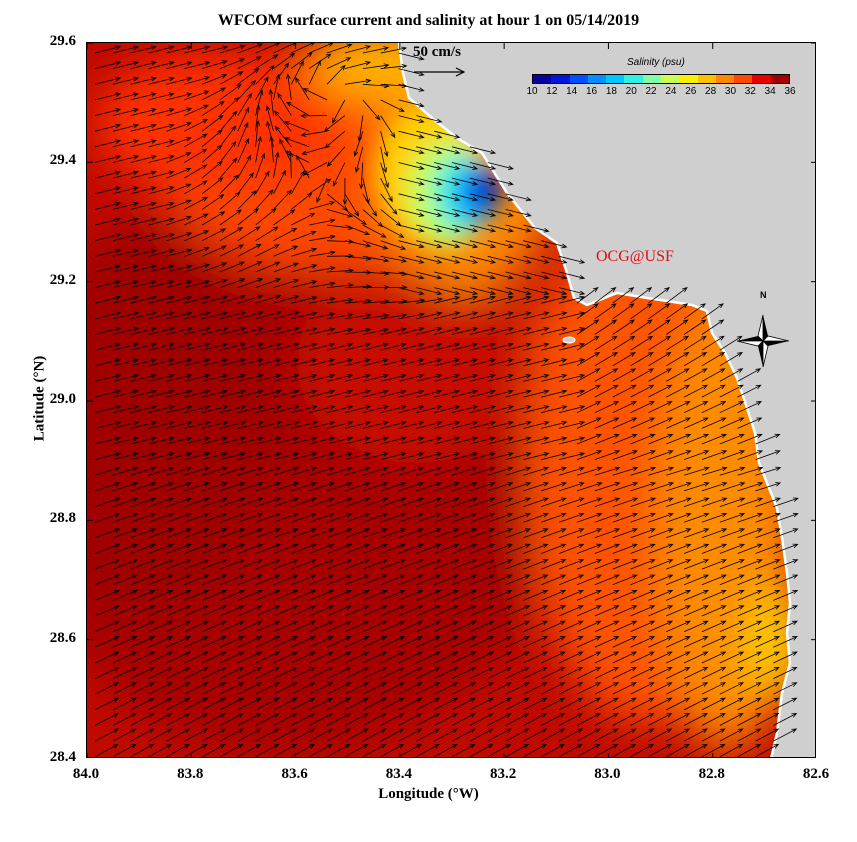 This screenshot has width=857, height=842. Describe the element at coordinates (437, 52) in the screenshot. I see `reference-vector-label: 50 cm/s` at that location.